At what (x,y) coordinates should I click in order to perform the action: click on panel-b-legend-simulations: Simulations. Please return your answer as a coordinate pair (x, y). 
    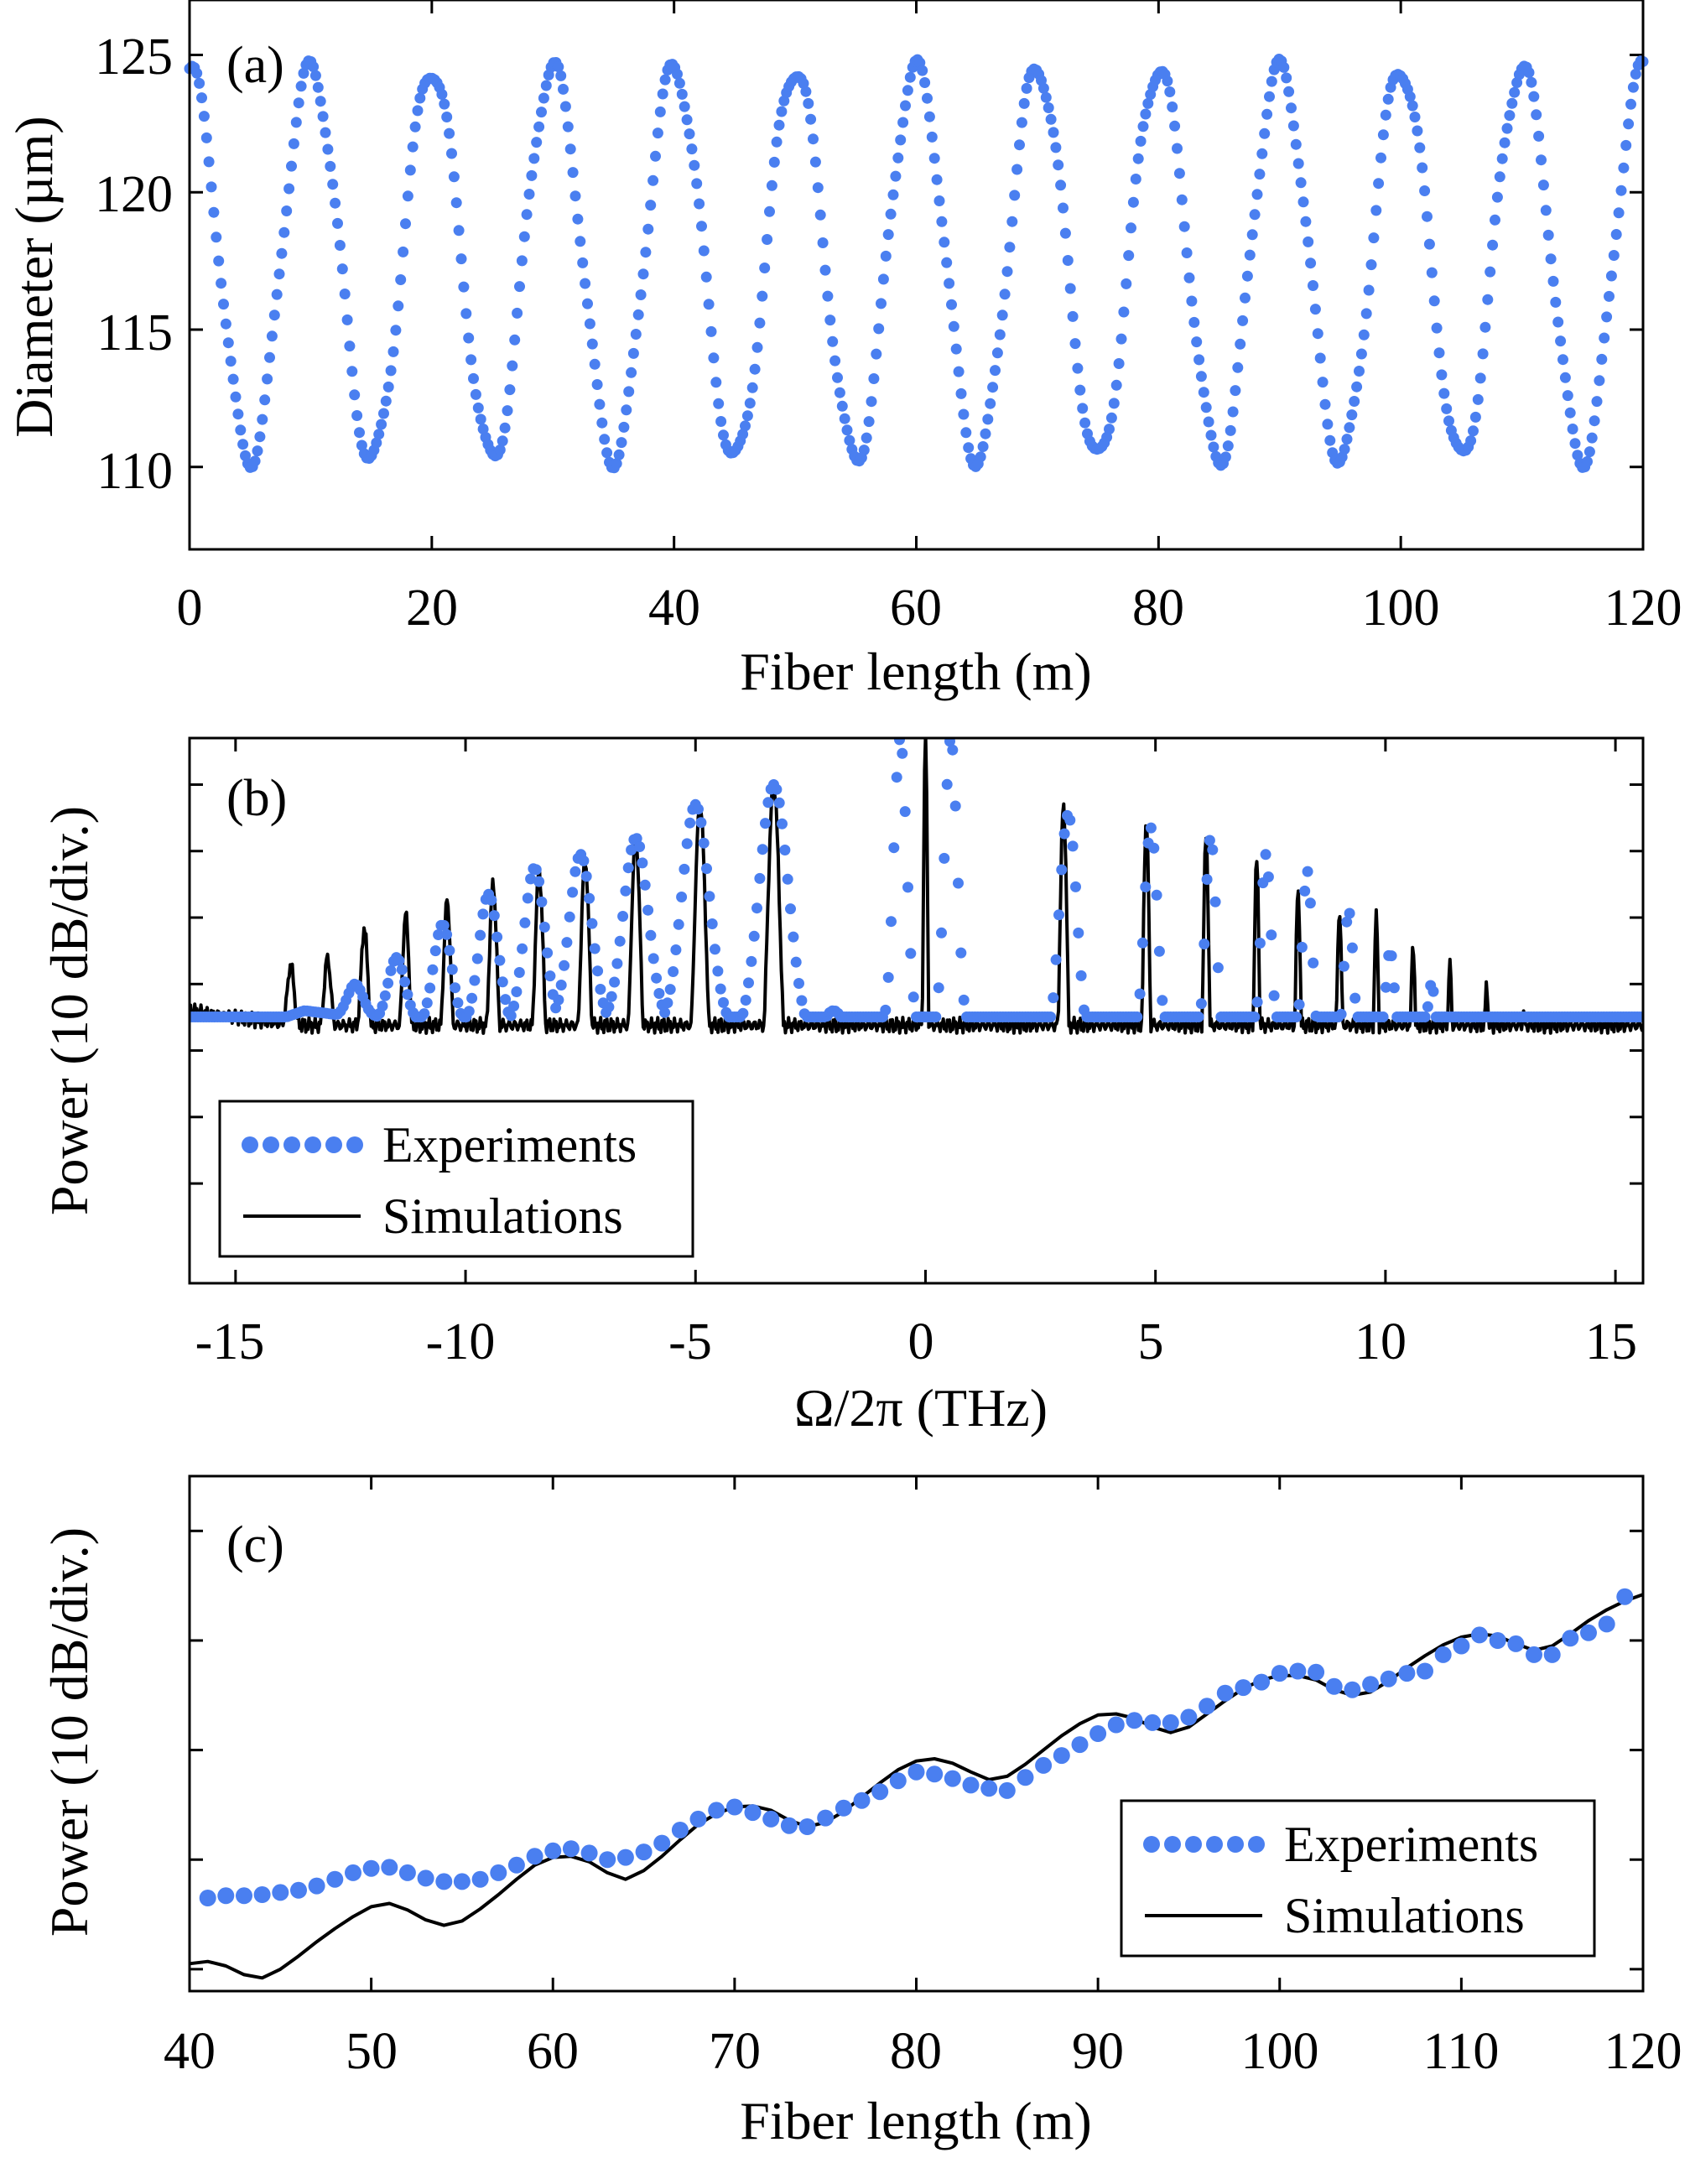
    Looking at the image, I should click on (502, 1216).